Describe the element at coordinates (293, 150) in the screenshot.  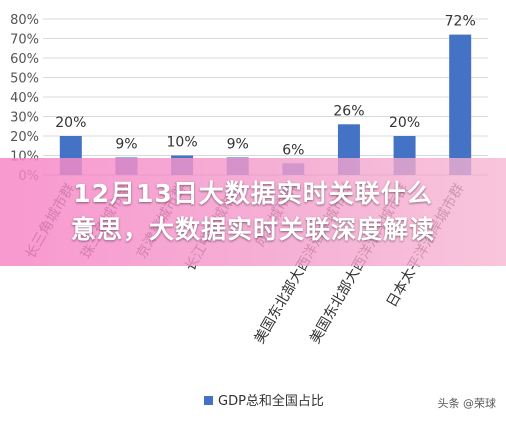
I see `data-label: 6%` at that location.